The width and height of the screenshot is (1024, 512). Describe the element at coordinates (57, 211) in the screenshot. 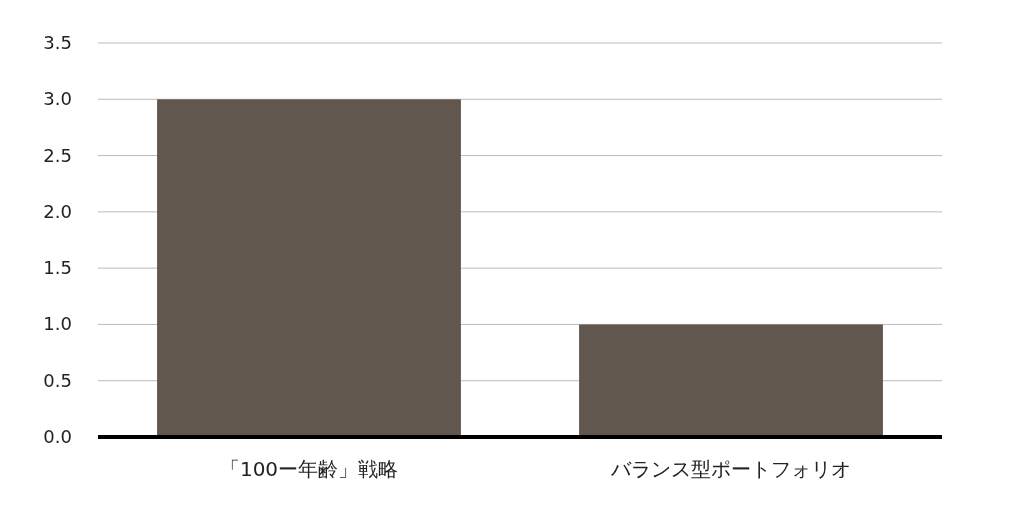

I see `y-tick-label: 2.0` at that location.